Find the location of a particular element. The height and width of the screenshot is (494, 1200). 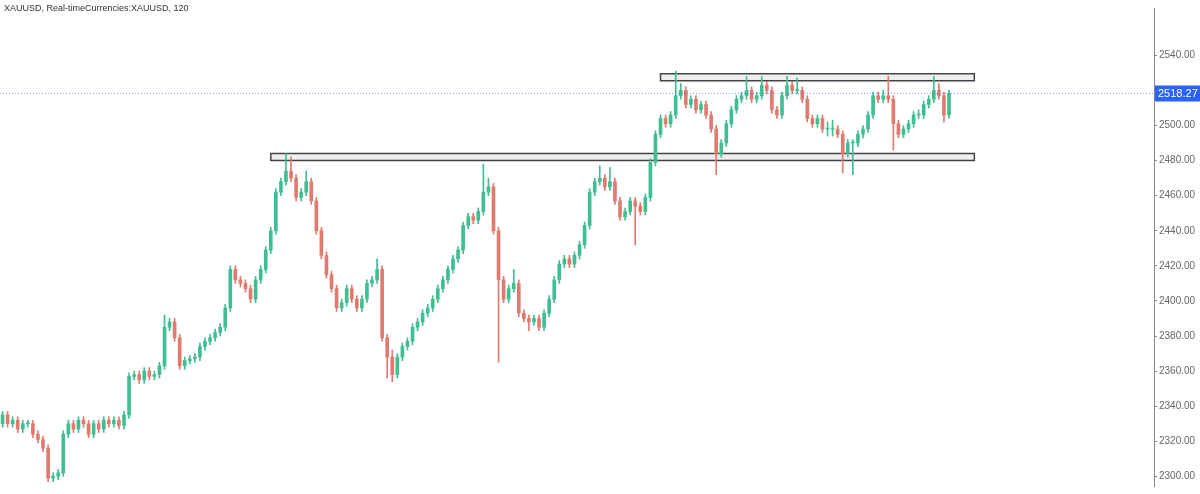

y-tick-label: 2500.00 is located at coordinates (1177, 125).